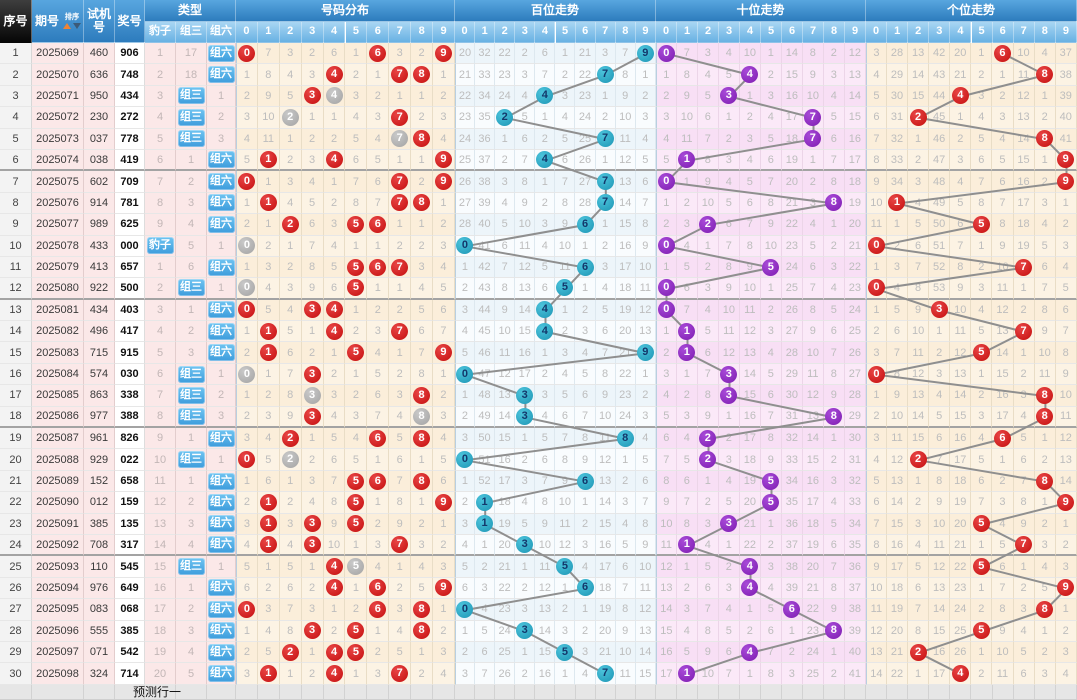 The width and height of the screenshot is (1077, 700). Describe the element at coordinates (939, 159) in the screenshot. I see `miss-count: 47` at that location.